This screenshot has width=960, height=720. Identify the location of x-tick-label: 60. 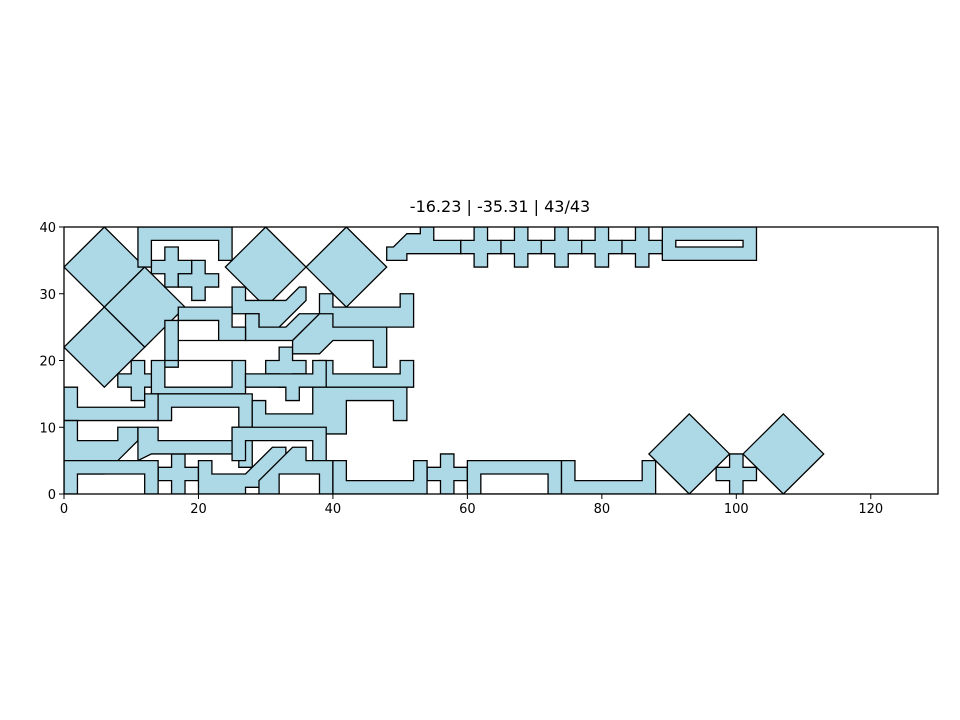
(467, 509).